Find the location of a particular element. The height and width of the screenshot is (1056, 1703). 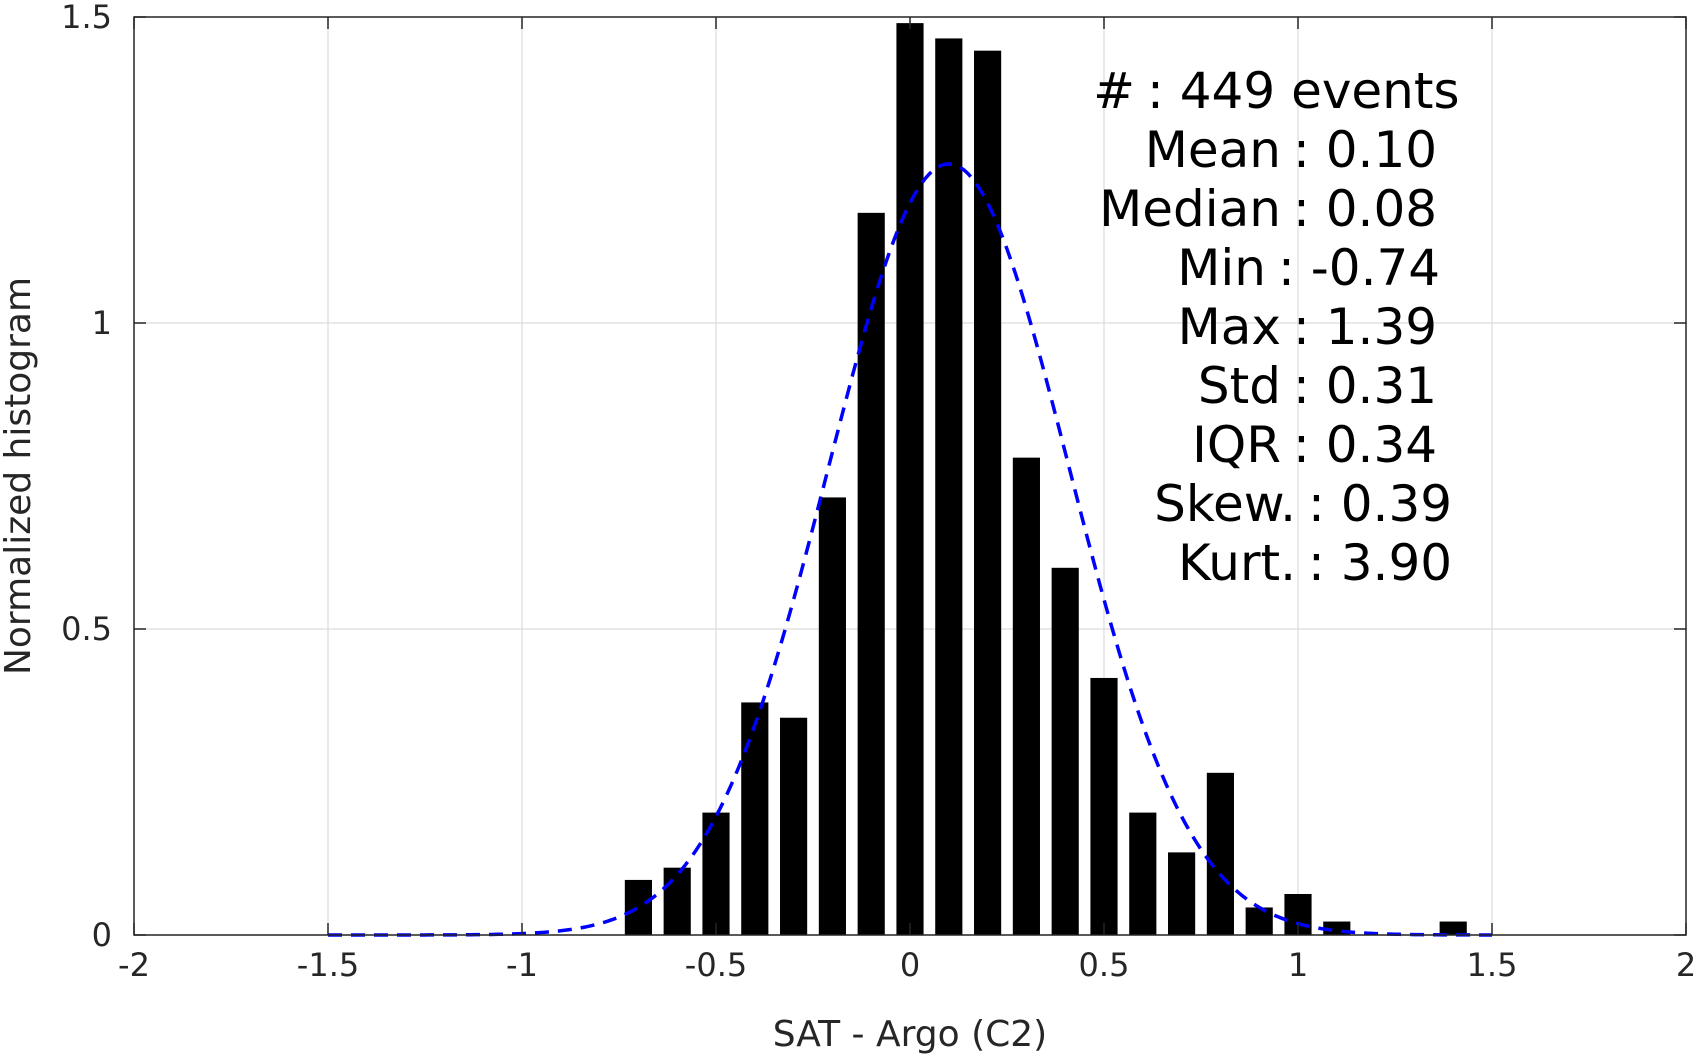

stats-value: : 449 events is located at coordinates (1303, 91).